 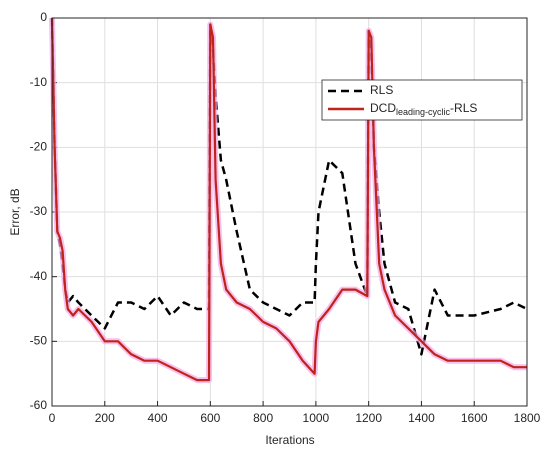 I want to click on y-axis-label: Error, dB, so click(x=15, y=211).